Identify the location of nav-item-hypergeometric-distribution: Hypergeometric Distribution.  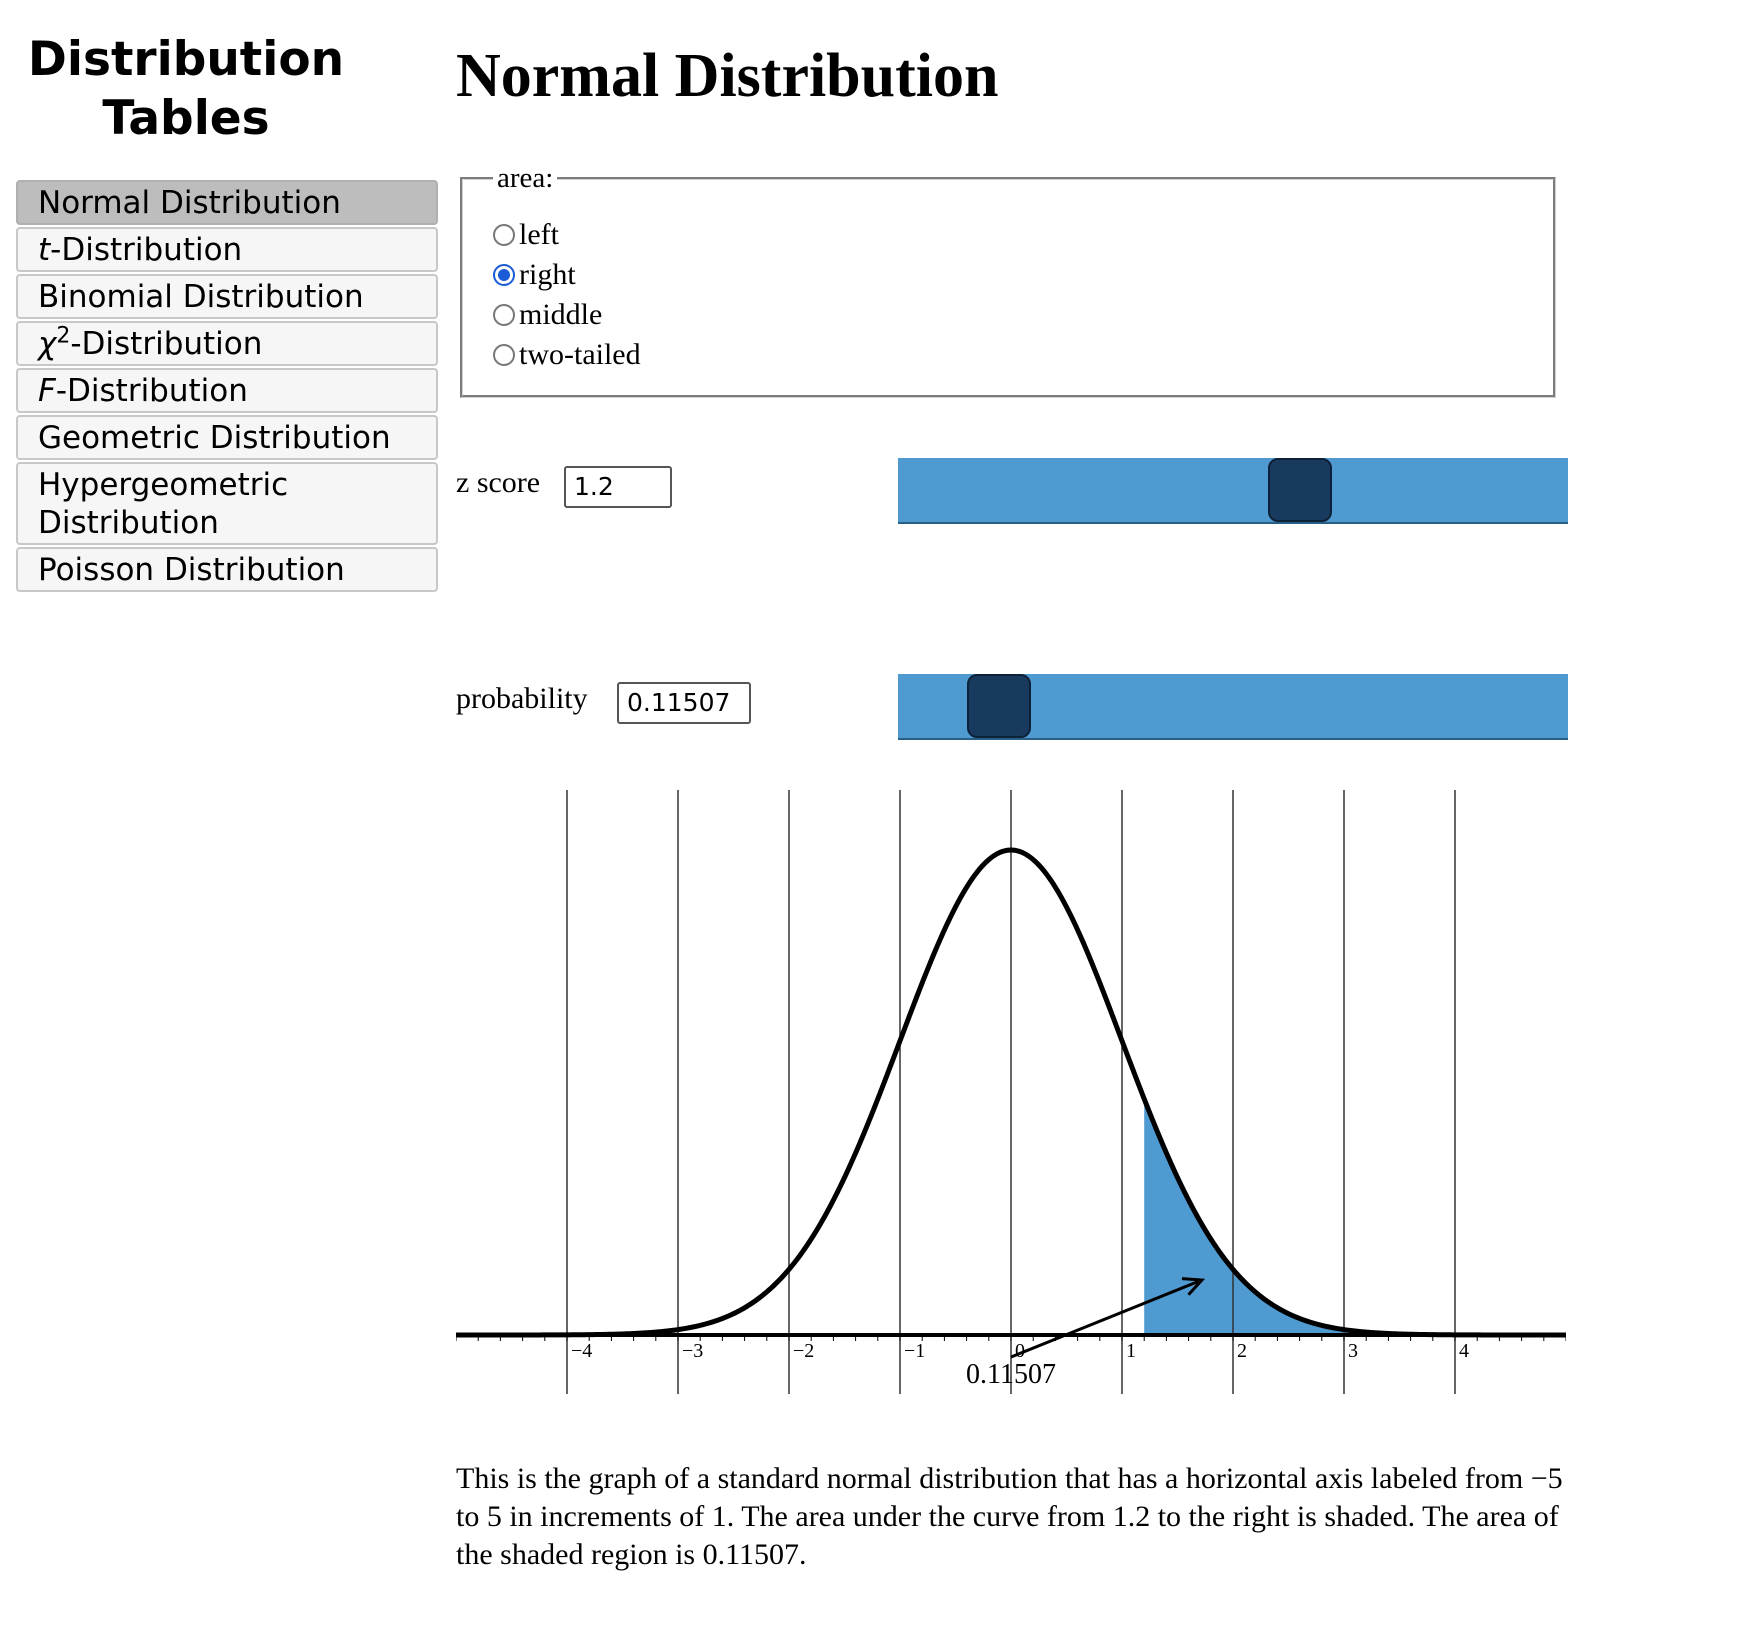
(227, 503).